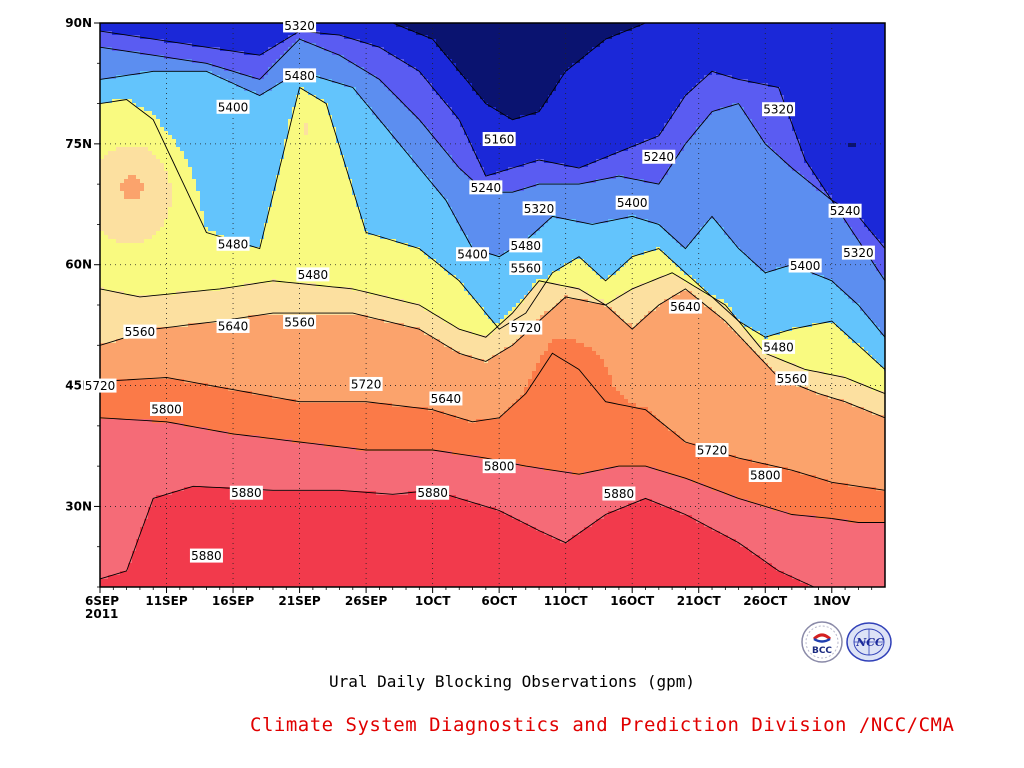  What do you see at coordinates (792, 379) in the screenshot?
I see `contour-label-text: 5560` at bounding box center [792, 379].